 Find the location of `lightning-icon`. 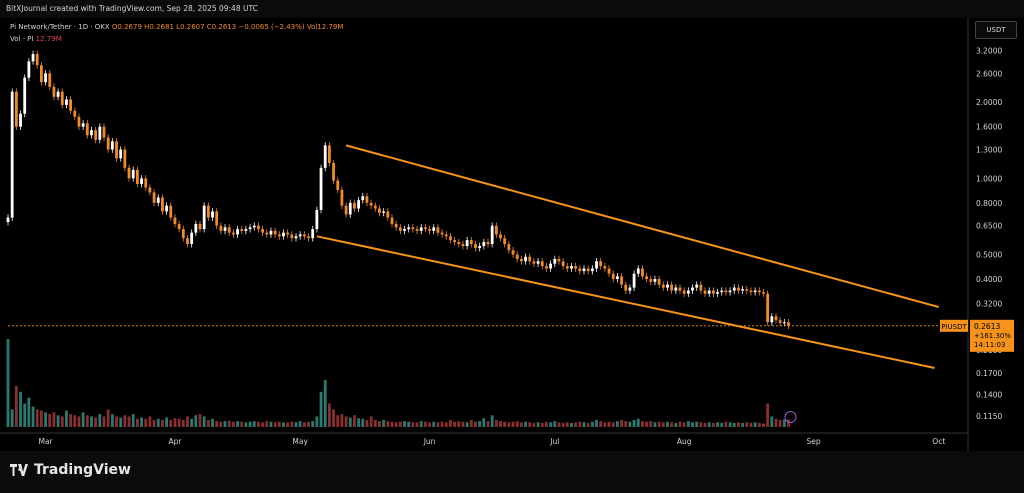

lightning-icon is located at coordinates (790, 417).